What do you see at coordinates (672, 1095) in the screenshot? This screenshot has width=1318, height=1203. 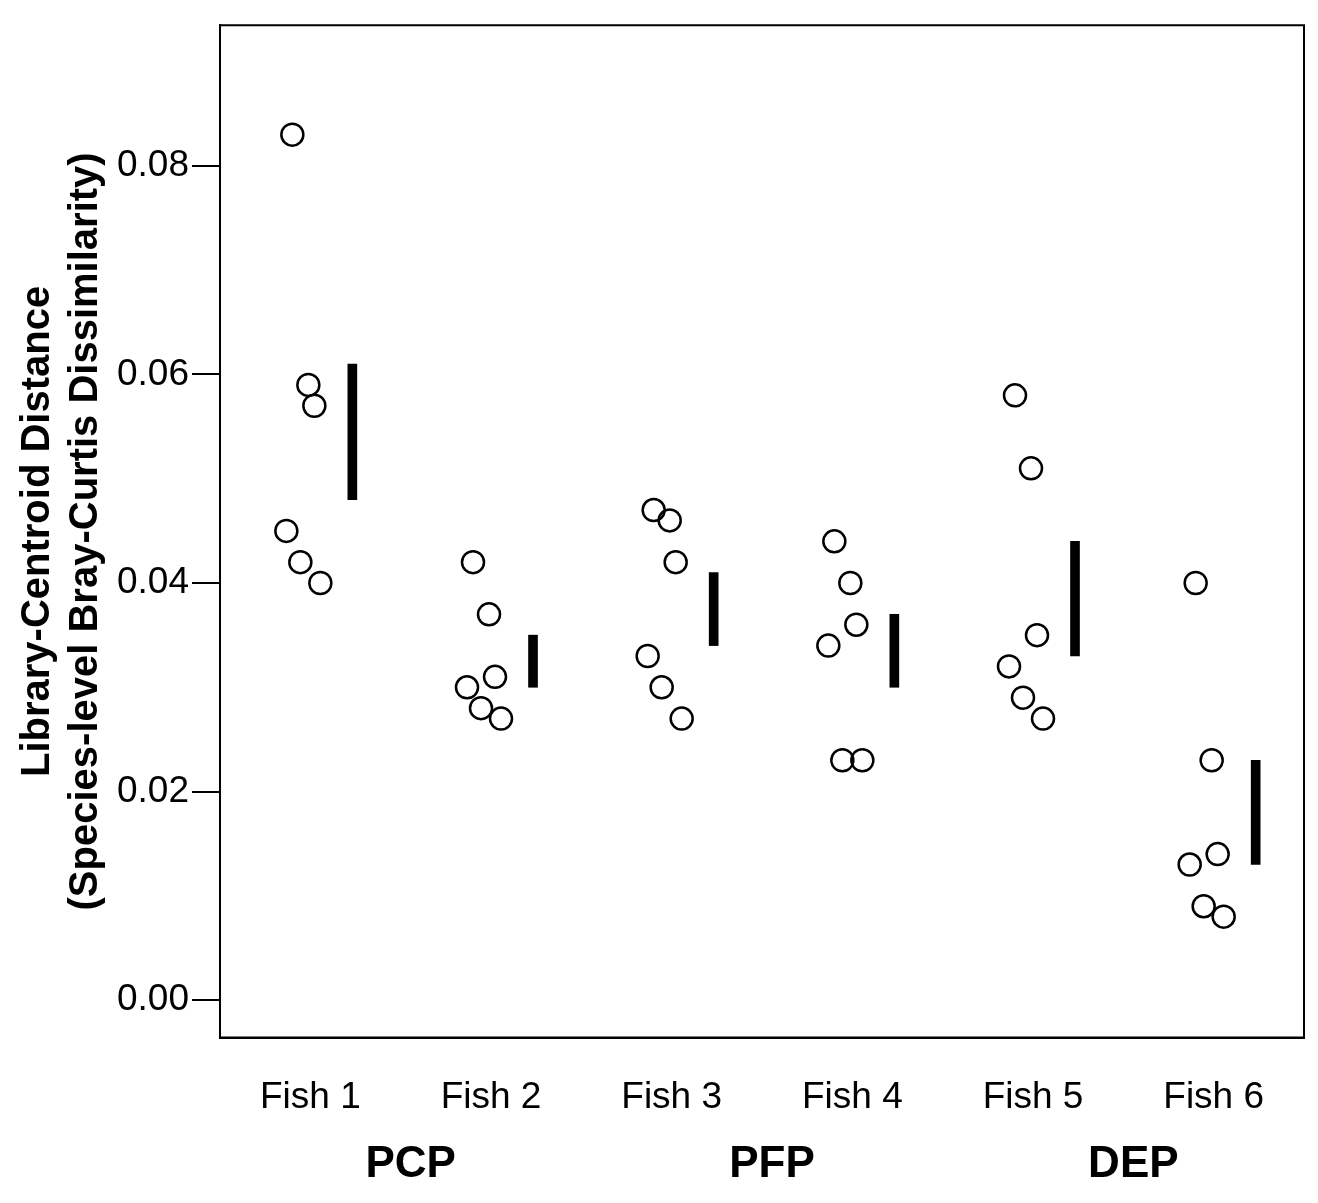 I see `x-tick-label: Fish 3` at bounding box center [672, 1095].